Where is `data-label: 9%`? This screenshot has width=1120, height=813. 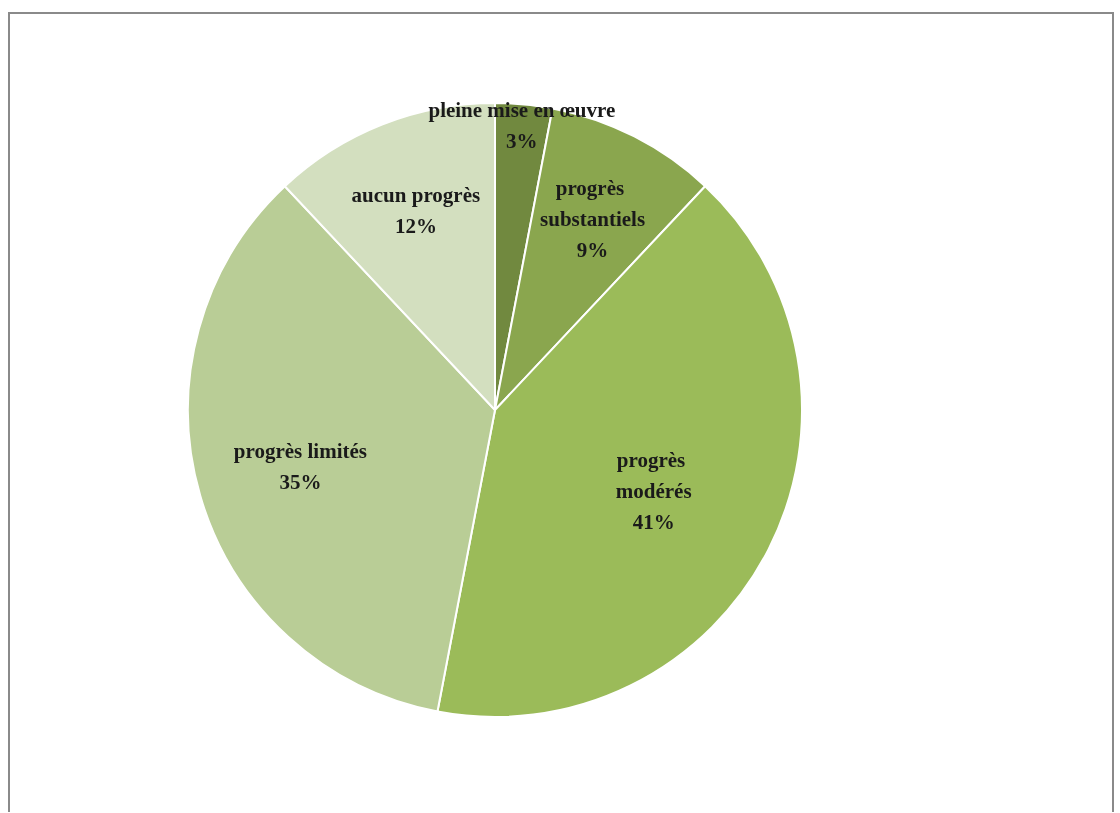
data-label: 9% is located at coordinates (592, 249).